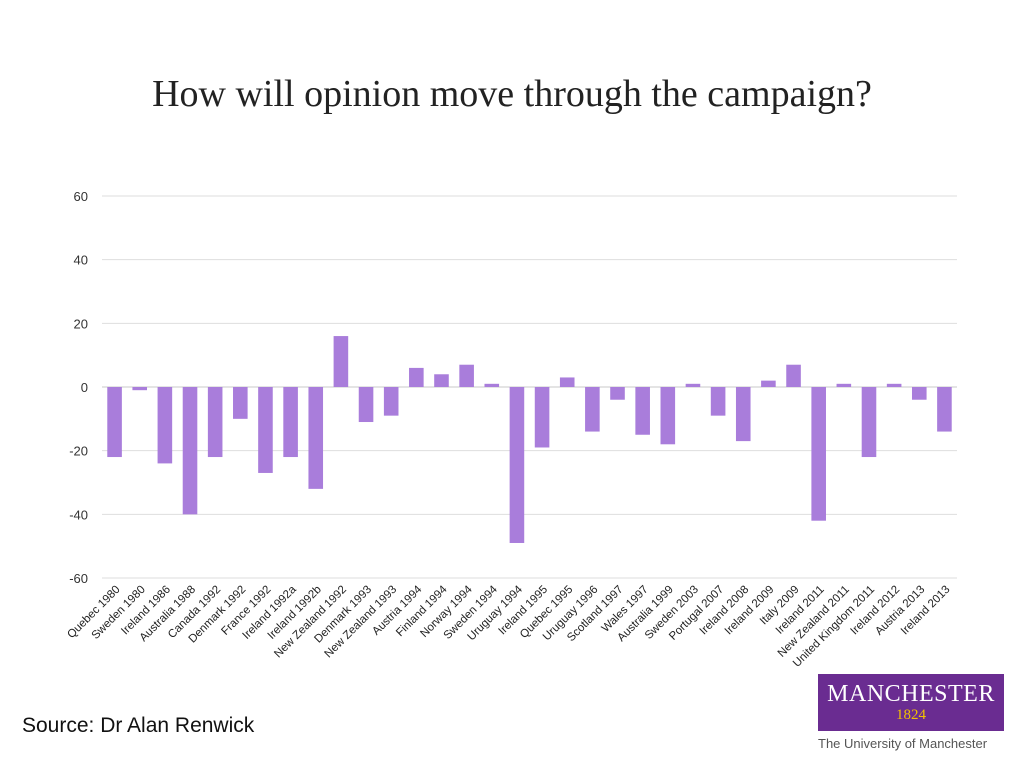  Describe the element at coordinates (911, 694) in the screenshot. I see `logo-wordmark: MANCHESTER` at that location.